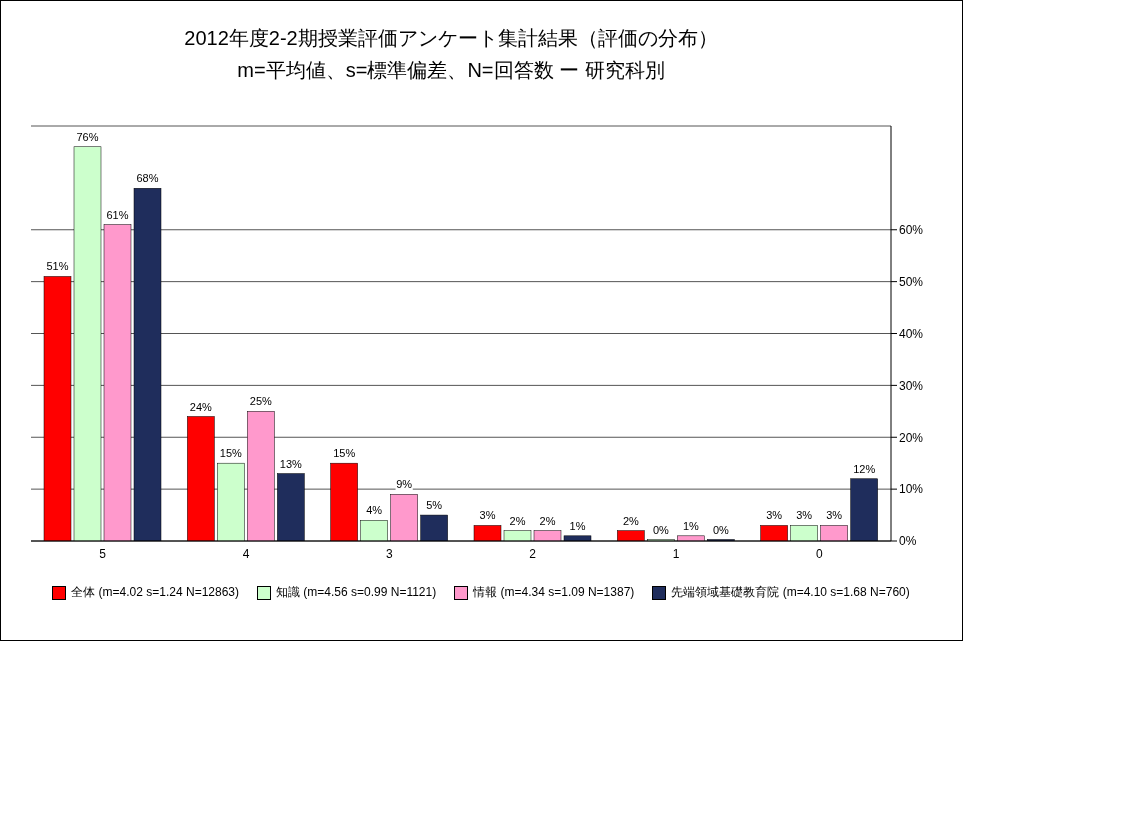 The image size is (1136, 840). What do you see at coordinates (864, 468) in the screenshot?
I see `data-label: 12%` at bounding box center [864, 468].